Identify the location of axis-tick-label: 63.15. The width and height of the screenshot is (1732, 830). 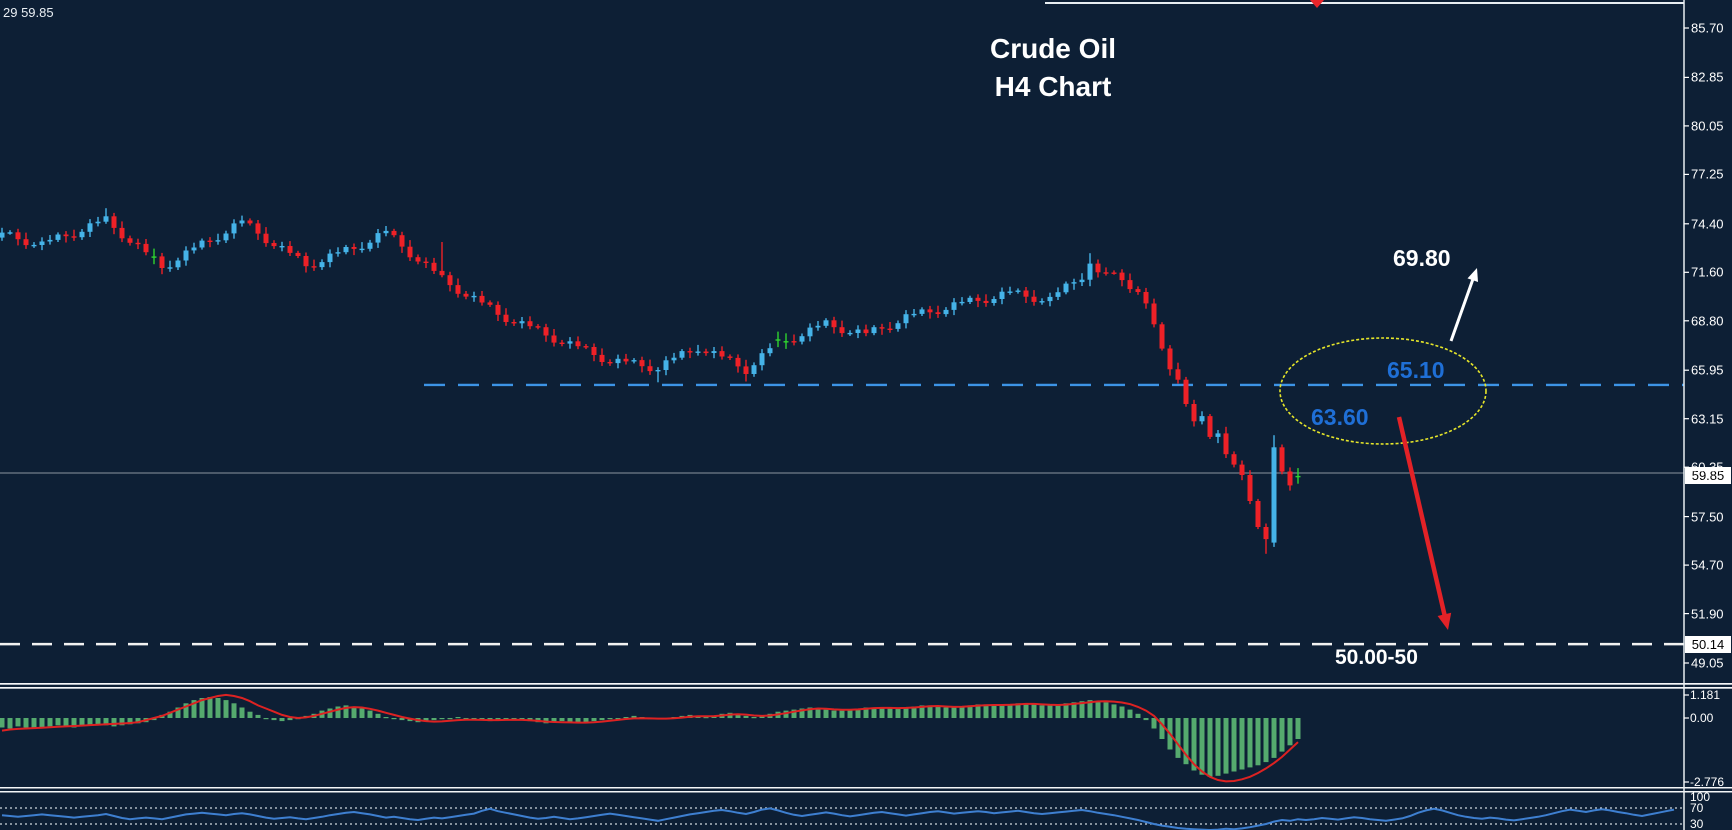
(1707, 419).